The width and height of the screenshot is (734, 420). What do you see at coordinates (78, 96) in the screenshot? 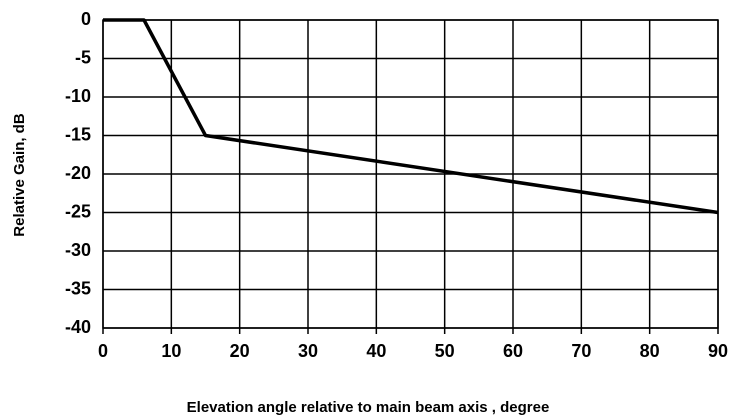
I see `y-tick-label: -10` at bounding box center [78, 96].